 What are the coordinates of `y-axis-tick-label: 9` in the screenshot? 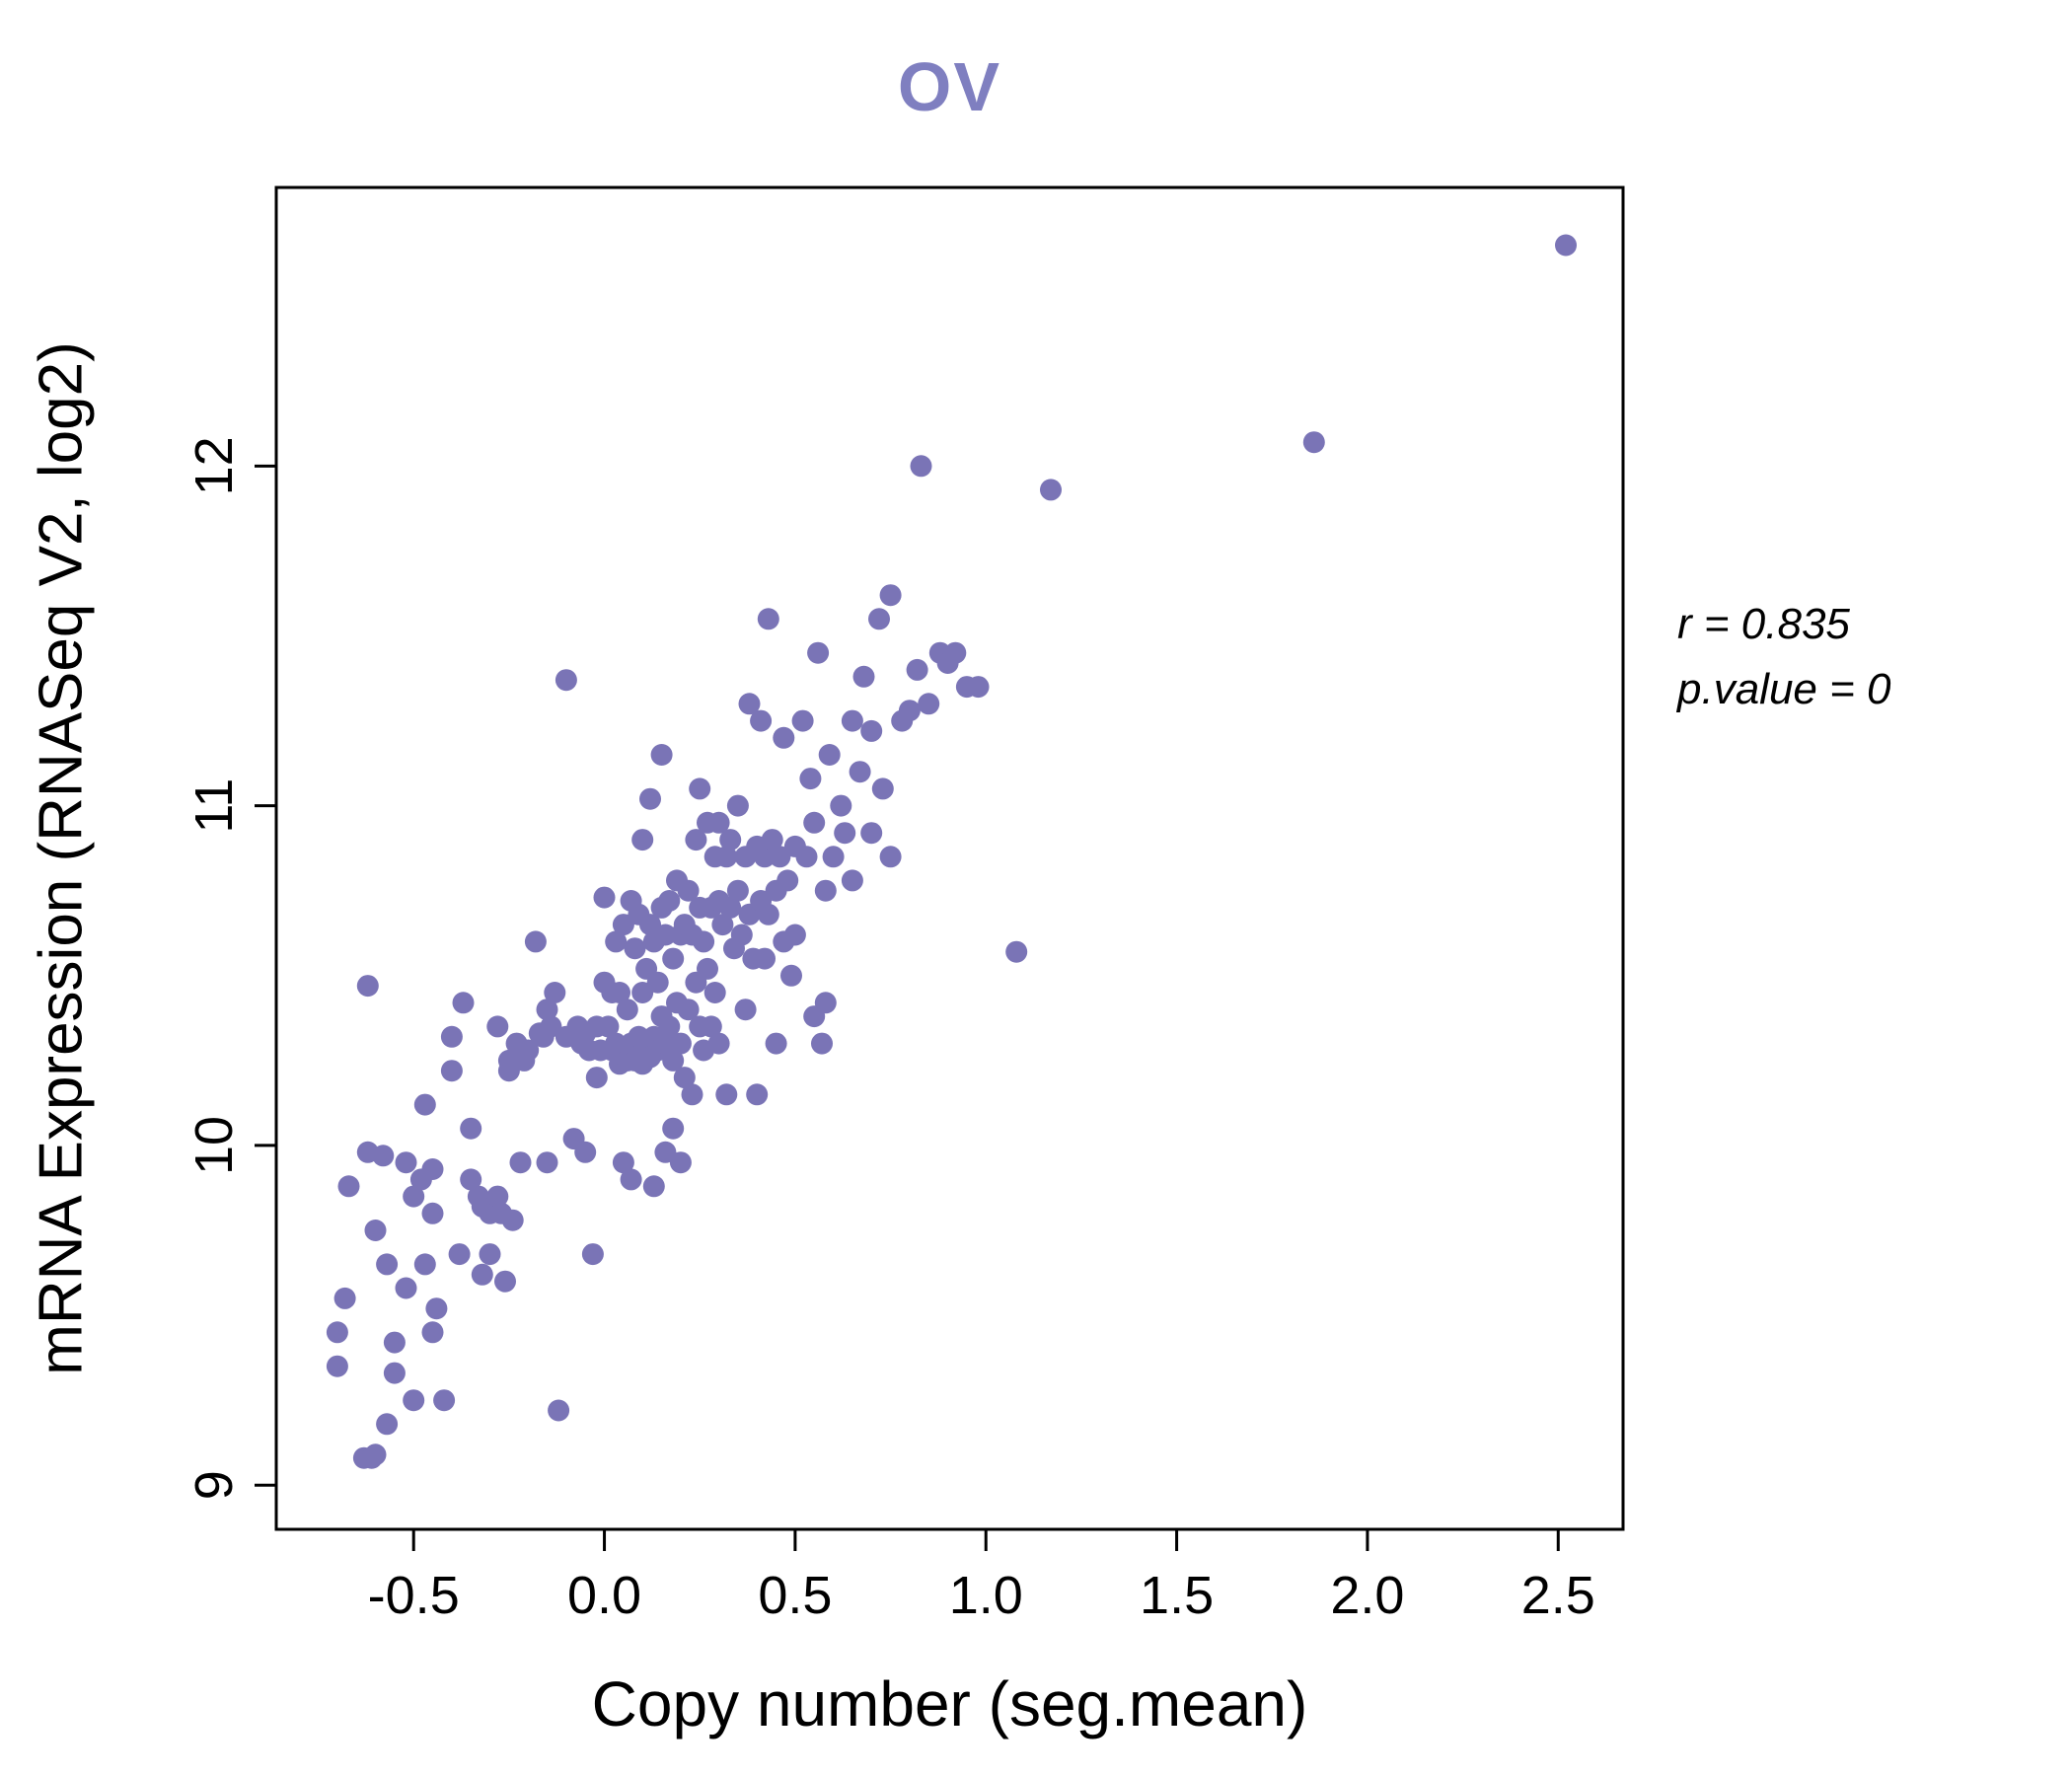 It's located at (215, 1485).